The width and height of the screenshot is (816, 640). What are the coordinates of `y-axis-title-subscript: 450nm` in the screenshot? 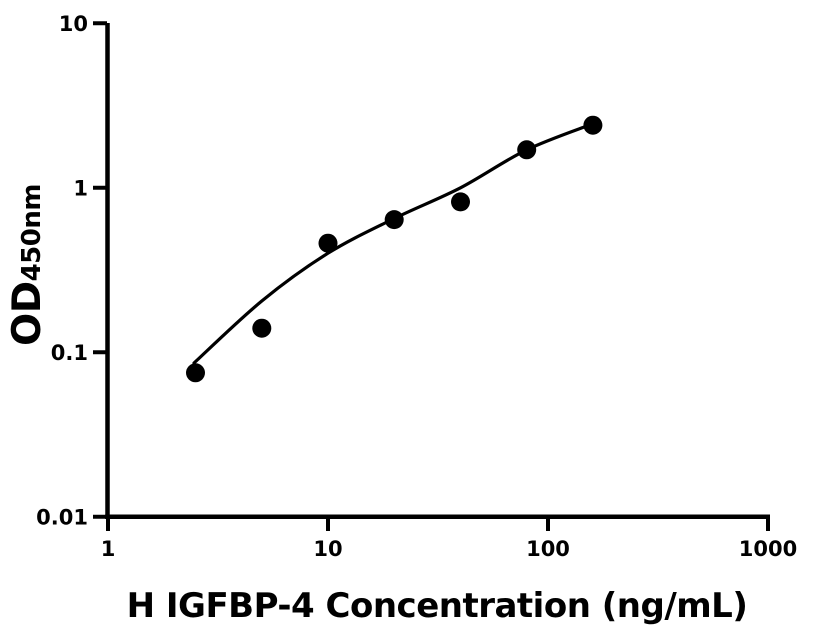 It's located at (32, 232).